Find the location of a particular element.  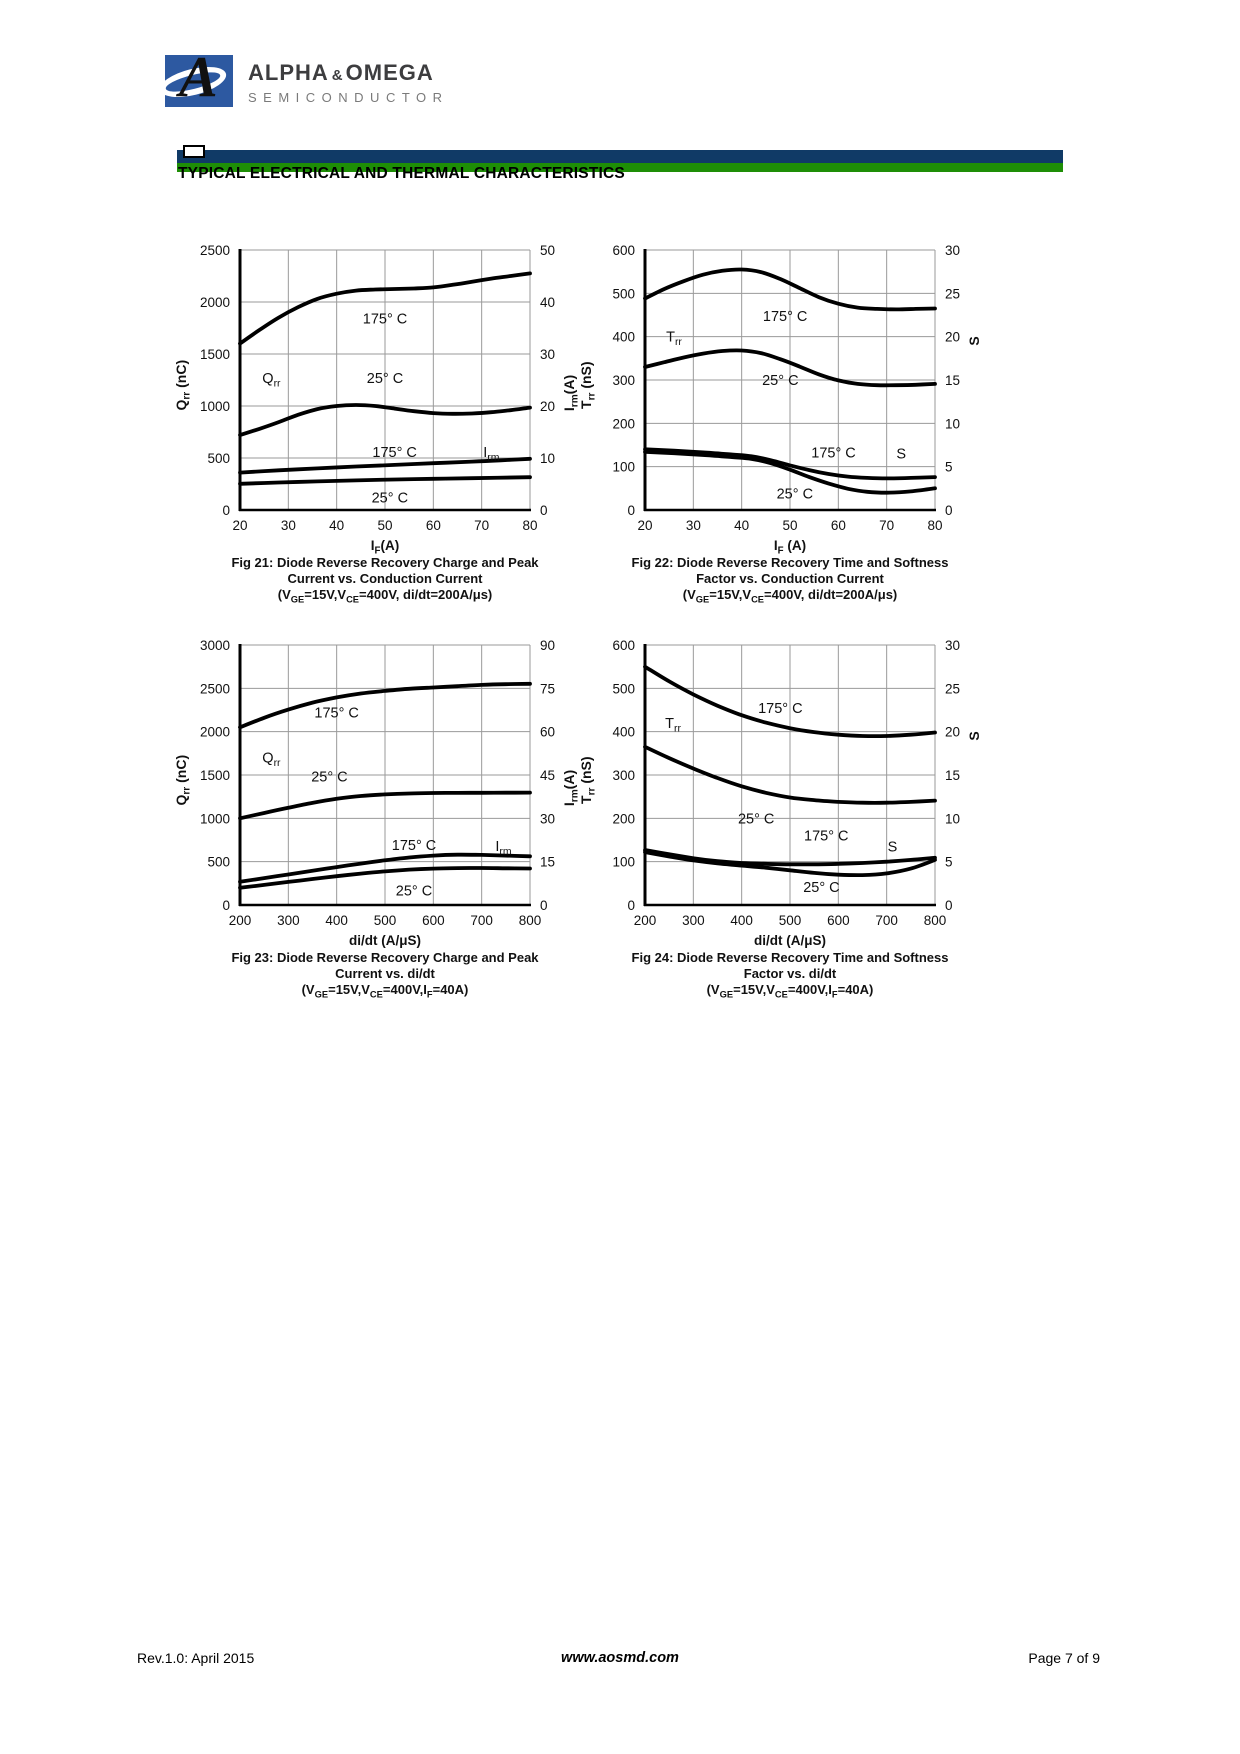

green-divider-bar is located at coordinates (620, 167).